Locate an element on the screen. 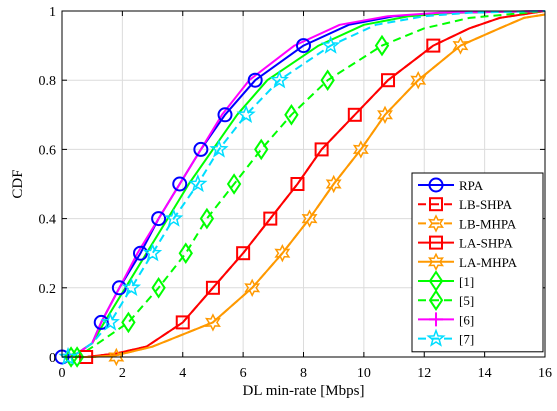 The width and height of the screenshot is (557, 411). legend-label-7: [7] is located at coordinates (466, 339).